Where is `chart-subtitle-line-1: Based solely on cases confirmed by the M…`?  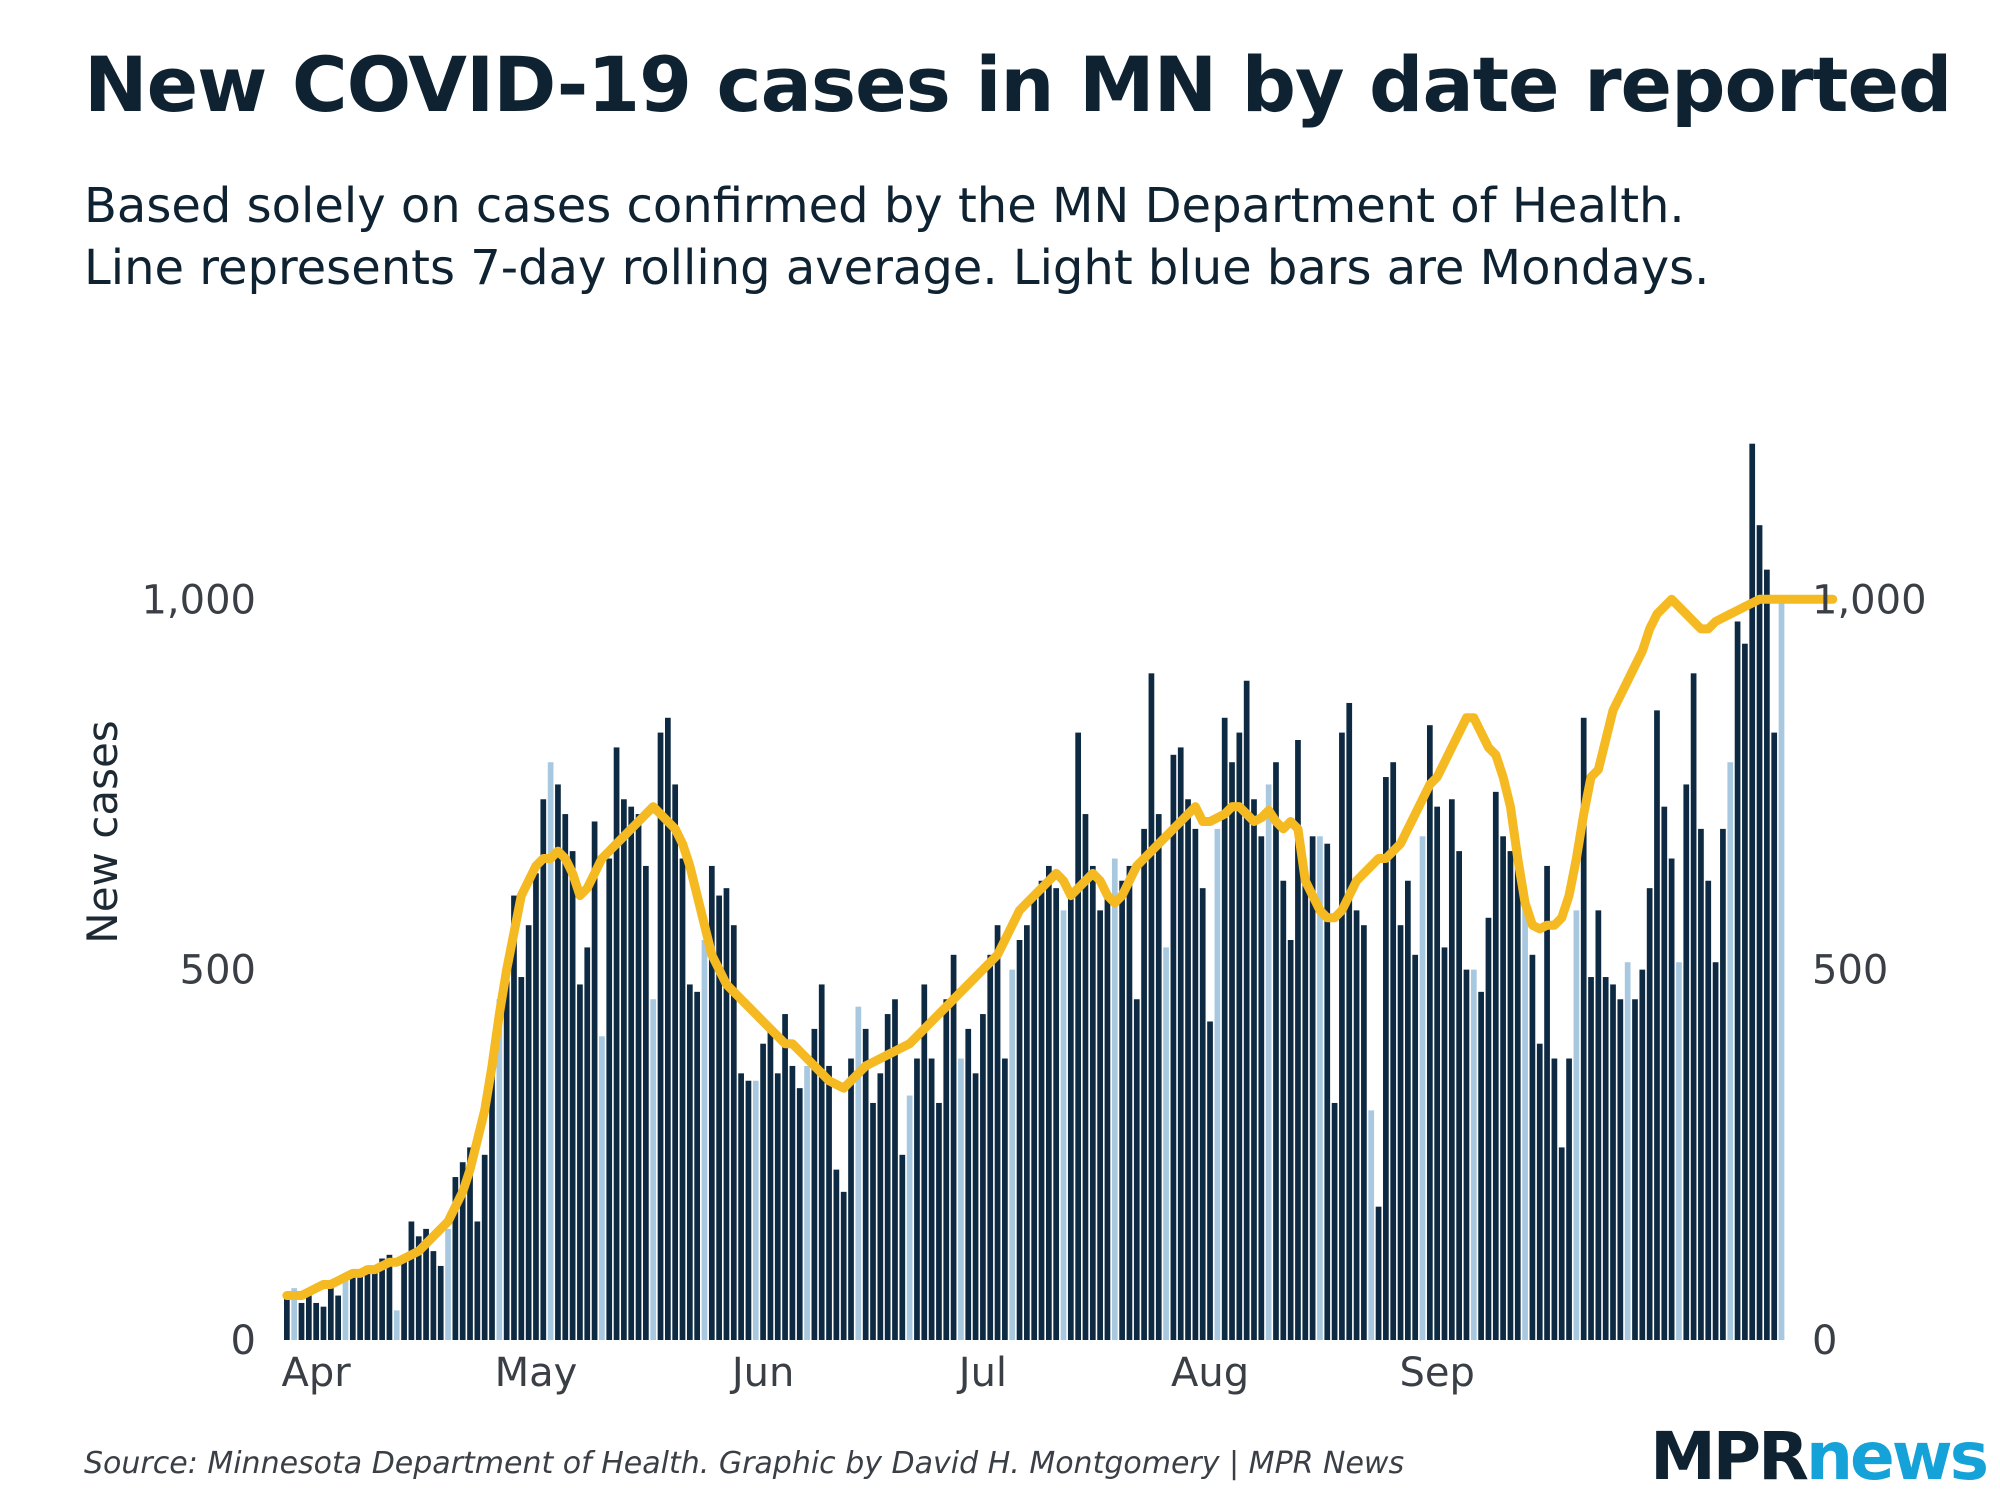
chart-subtitle-line-1: Based solely on cases confirmed by the M… is located at coordinates (884, 206).